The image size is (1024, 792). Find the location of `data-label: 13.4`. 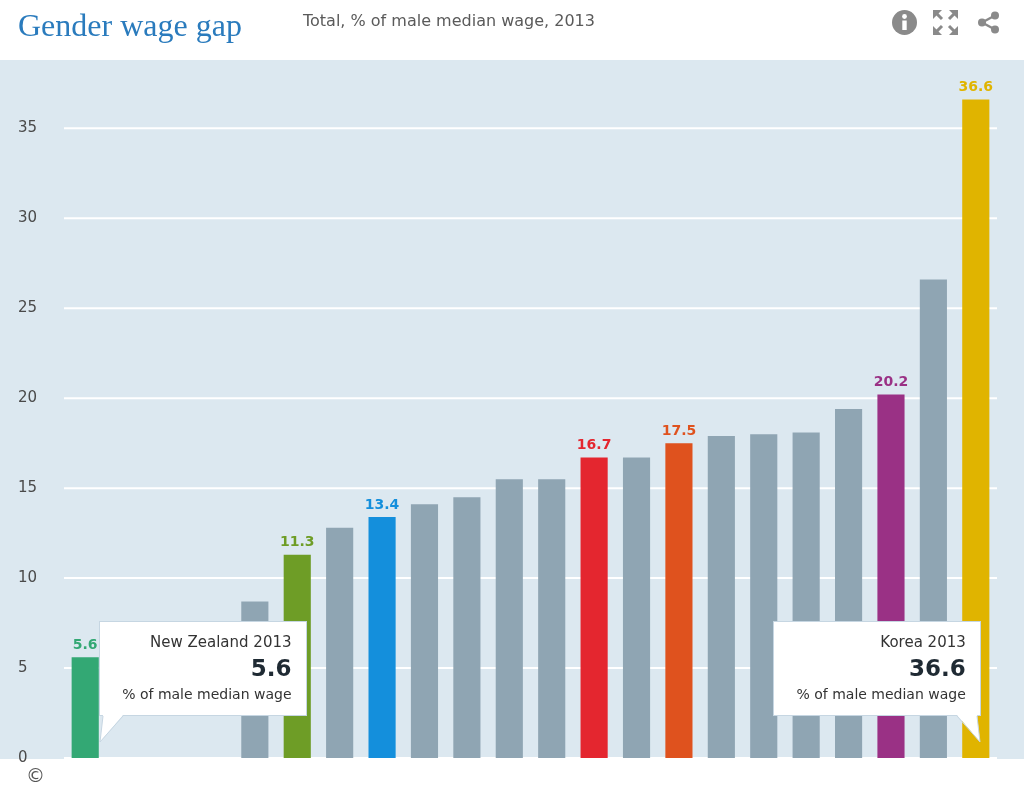

data-label: 13.4 is located at coordinates (382, 503).